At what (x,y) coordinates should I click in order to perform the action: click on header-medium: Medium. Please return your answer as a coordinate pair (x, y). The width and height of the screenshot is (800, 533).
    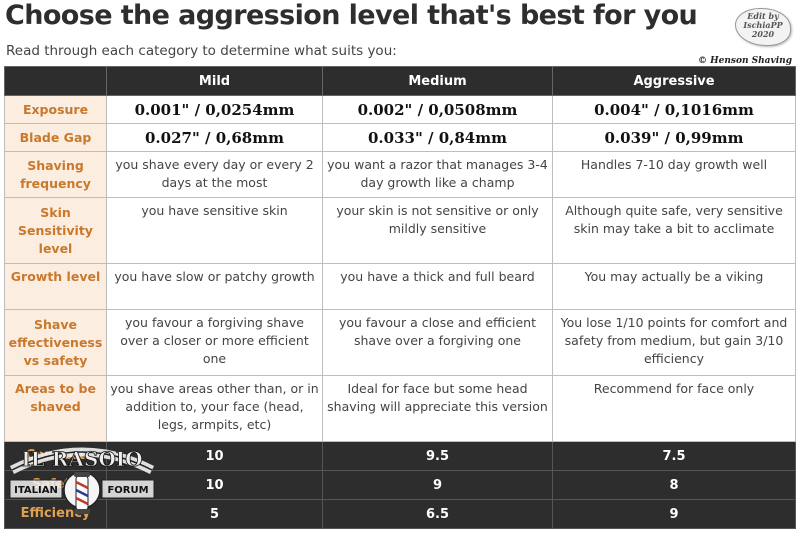
    Looking at the image, I should click on (437, 81).